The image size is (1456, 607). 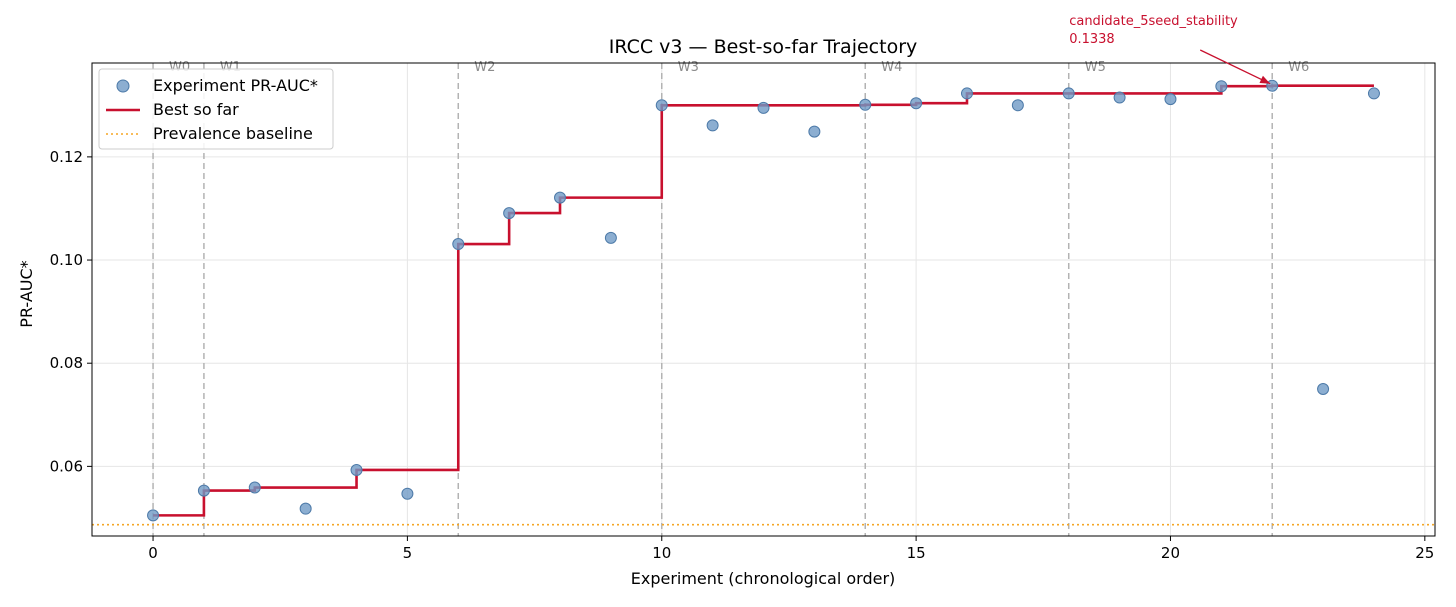 I want to click on y-tick-label: 0.08, so click(x=66, y=363).